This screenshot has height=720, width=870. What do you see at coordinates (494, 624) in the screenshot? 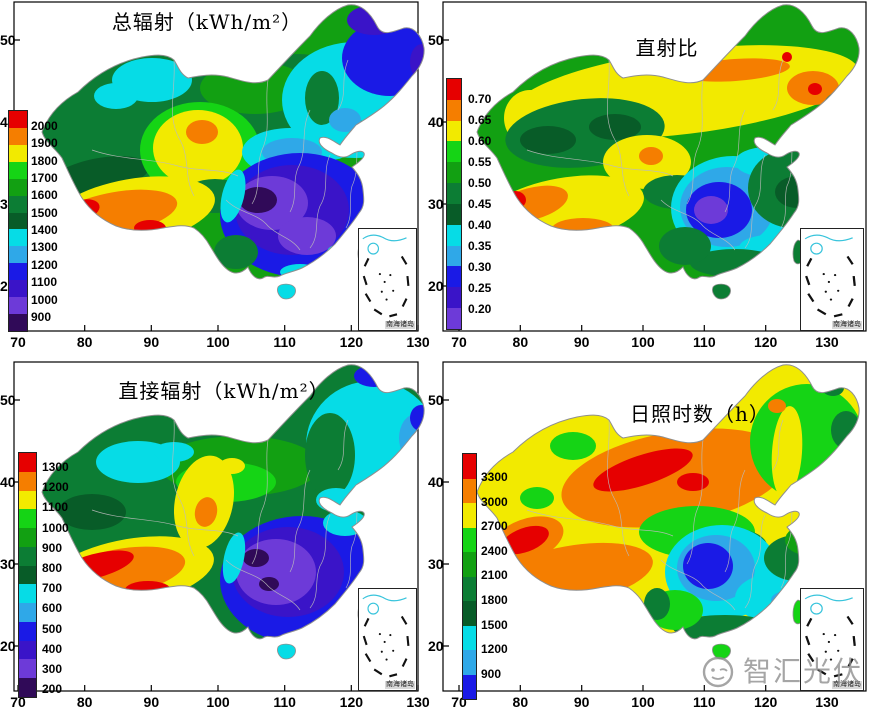
I see `tick-label: 1500` at bounding box center [494, 624].